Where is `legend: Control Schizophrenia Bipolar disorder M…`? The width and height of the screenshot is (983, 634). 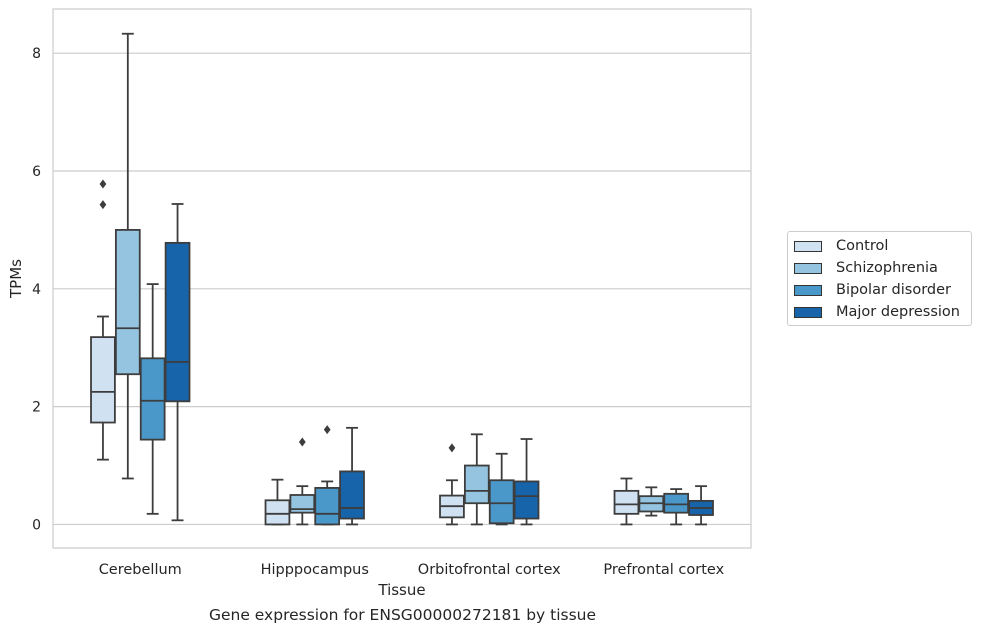 legend: Control Schizophrenia Bipolar disorder M… is located at coordinates (879, 278).